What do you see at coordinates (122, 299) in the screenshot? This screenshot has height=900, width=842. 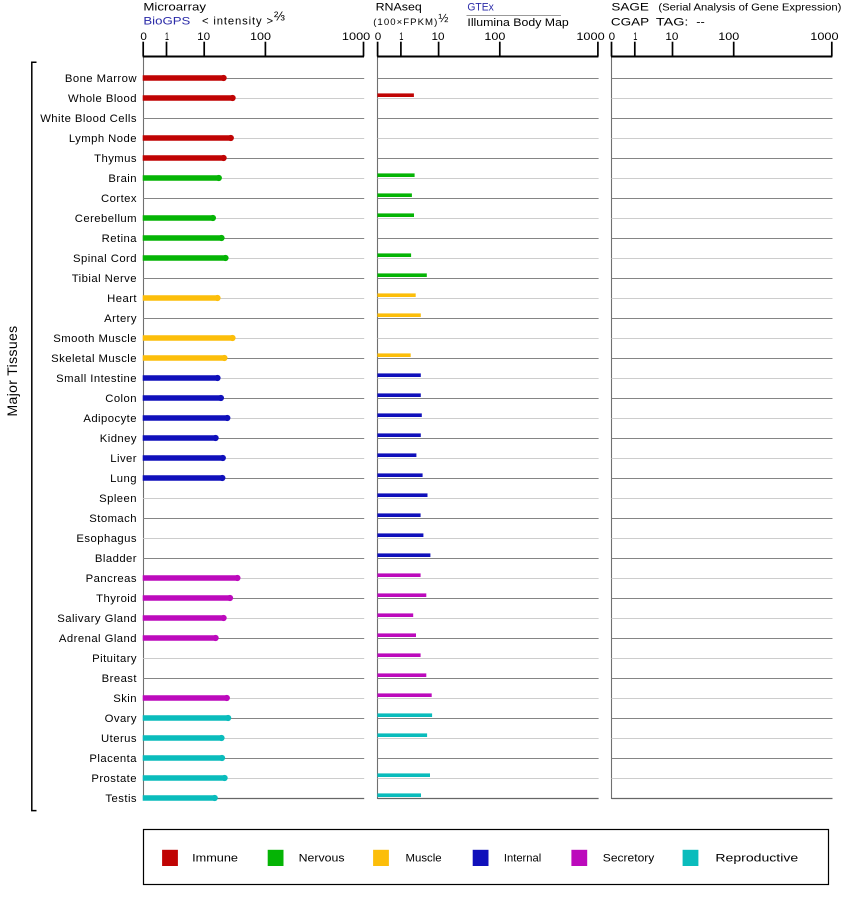 I see `svg-text: Heart` at bounding box center [122, 299].